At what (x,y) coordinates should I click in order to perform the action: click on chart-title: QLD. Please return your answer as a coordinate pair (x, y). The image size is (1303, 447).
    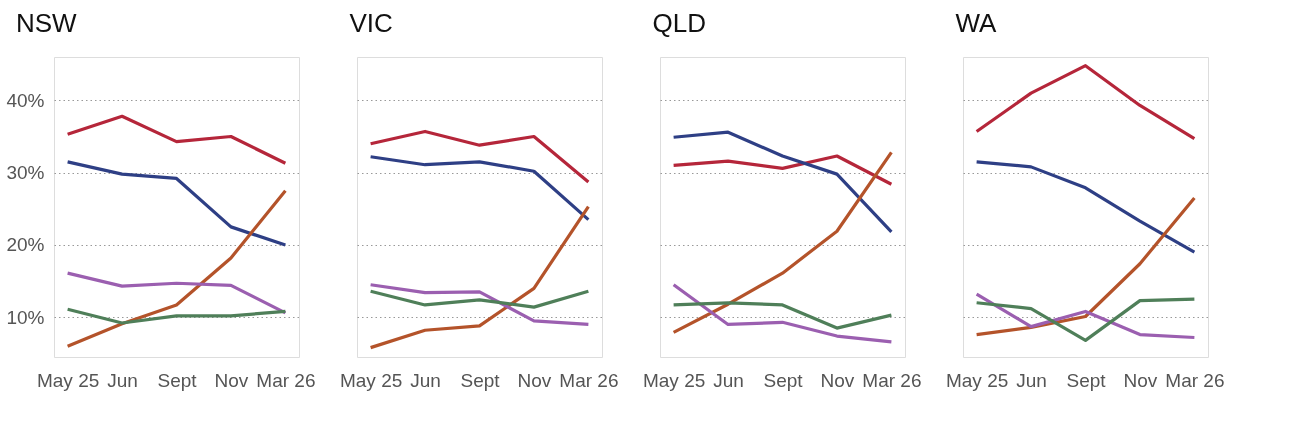
    Looking at the image, I should click on (679, 23).